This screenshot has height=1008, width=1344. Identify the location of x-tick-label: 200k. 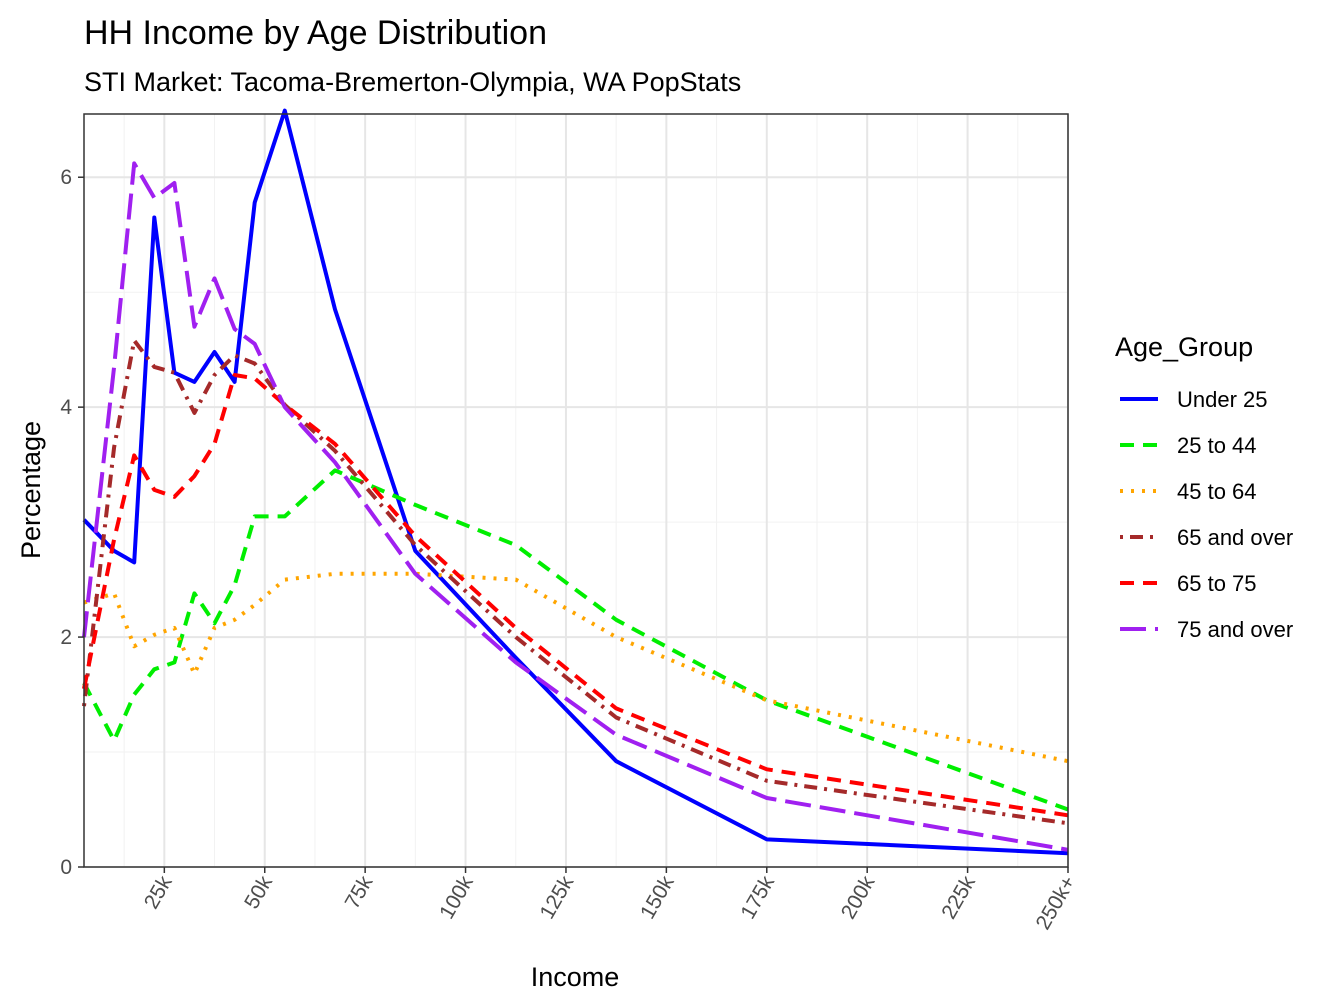
(858, 897).